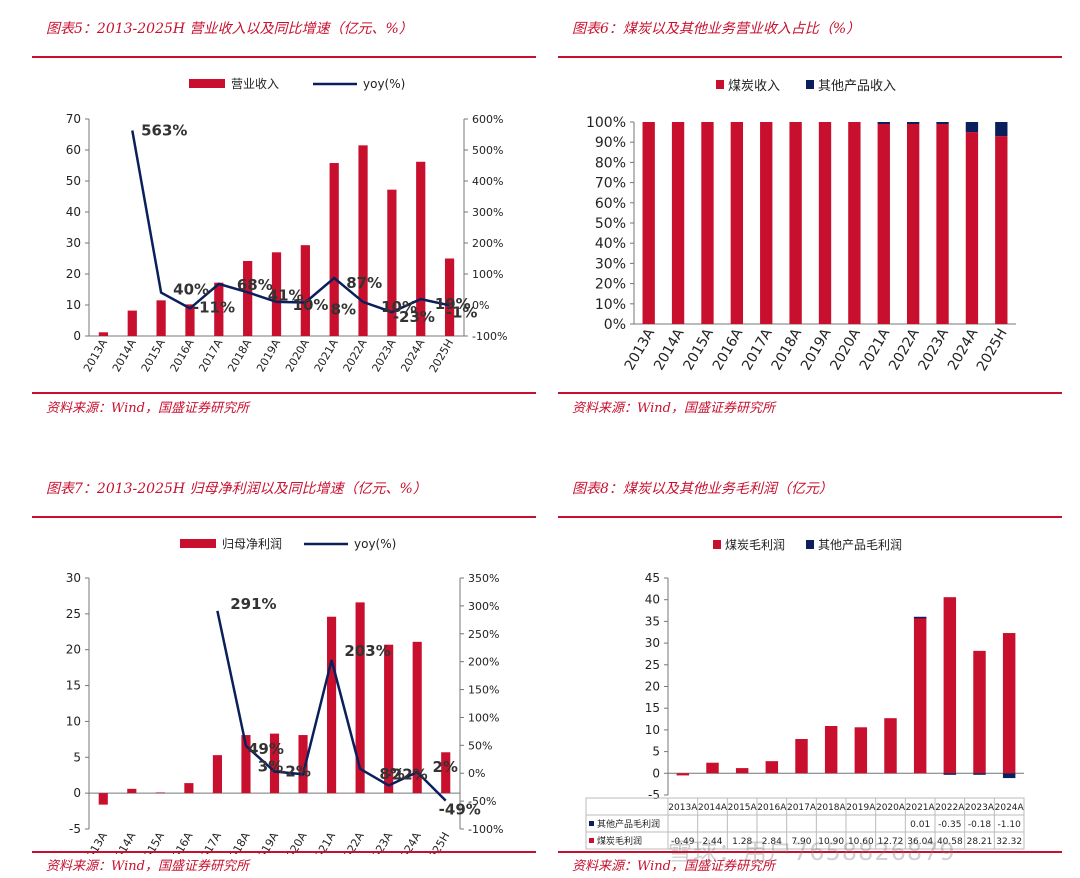 The image size is (1080, 878). I want to click on data-label-yoy: 8%, so click(343, 310).